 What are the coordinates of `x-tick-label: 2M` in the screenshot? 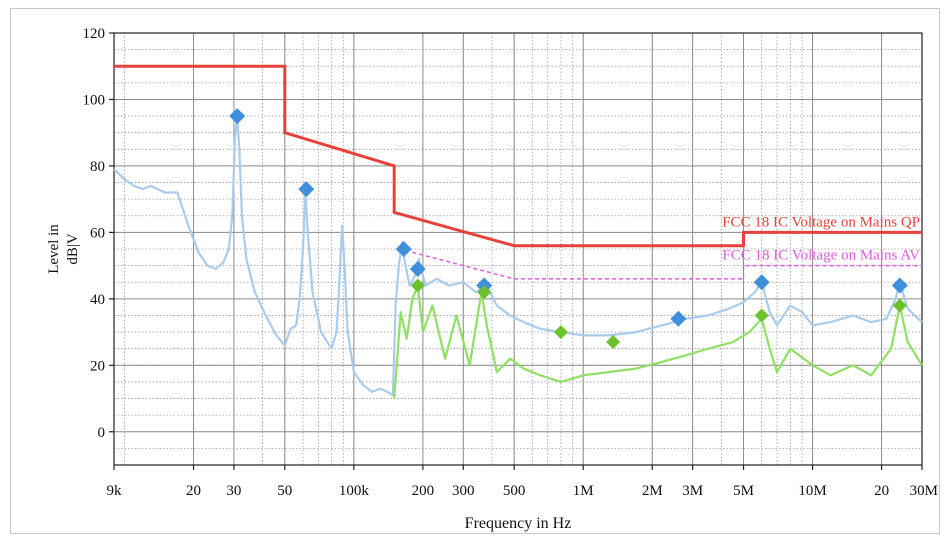 It's located at (652, 491).